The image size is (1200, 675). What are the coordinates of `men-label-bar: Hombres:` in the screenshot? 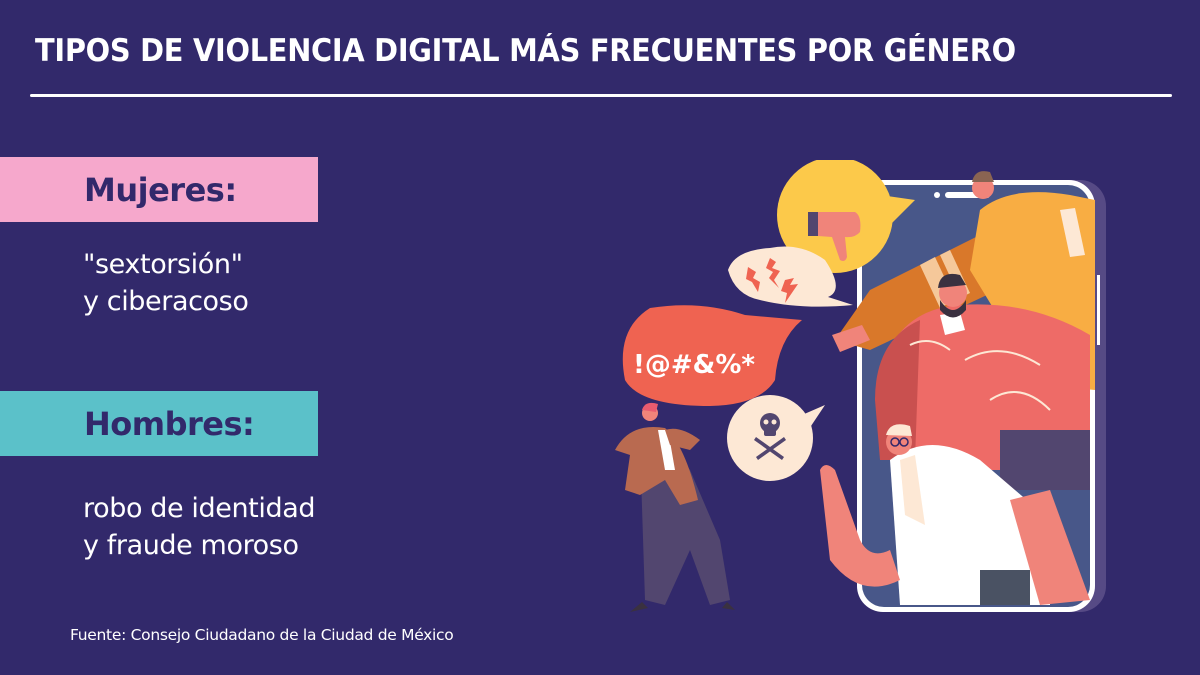 It's located at (159, 423).